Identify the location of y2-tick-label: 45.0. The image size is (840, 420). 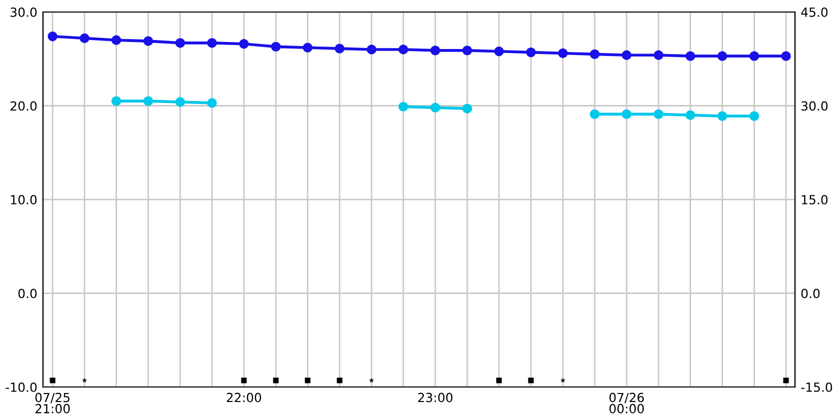
(814, 12).